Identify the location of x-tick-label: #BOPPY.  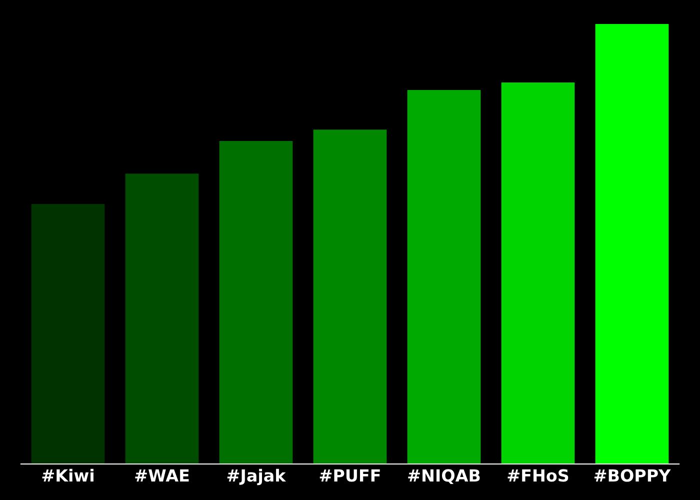
(632, 475).